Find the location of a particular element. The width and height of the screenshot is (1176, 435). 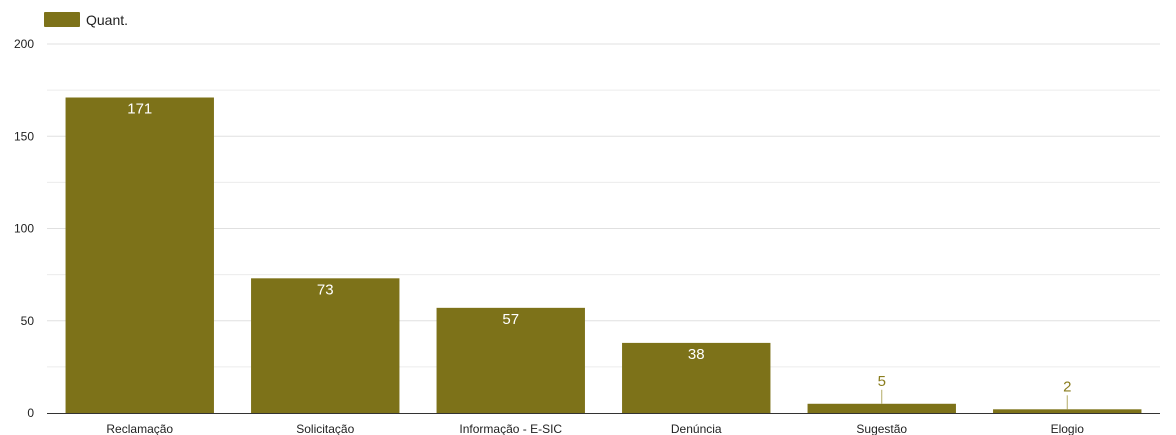

data-label: 171 is located at coordinates (139, 109).